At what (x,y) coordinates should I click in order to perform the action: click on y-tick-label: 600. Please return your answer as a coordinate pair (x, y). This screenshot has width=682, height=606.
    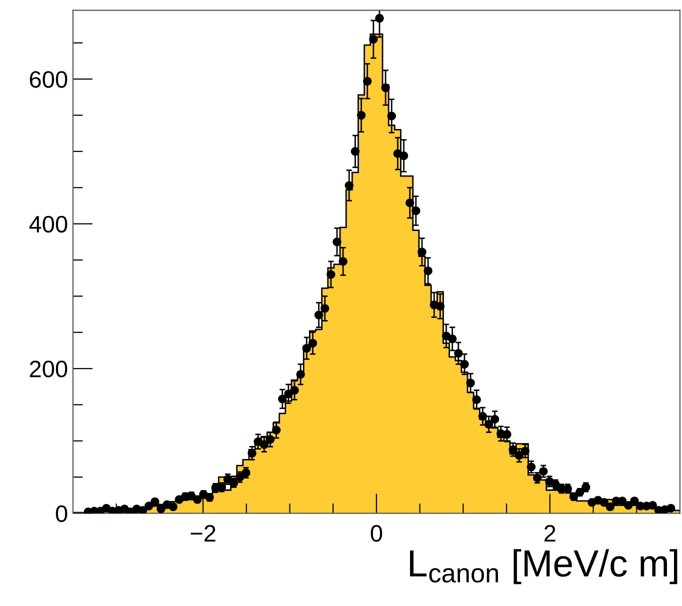
    Looking at the image, I should click on (49, 79).